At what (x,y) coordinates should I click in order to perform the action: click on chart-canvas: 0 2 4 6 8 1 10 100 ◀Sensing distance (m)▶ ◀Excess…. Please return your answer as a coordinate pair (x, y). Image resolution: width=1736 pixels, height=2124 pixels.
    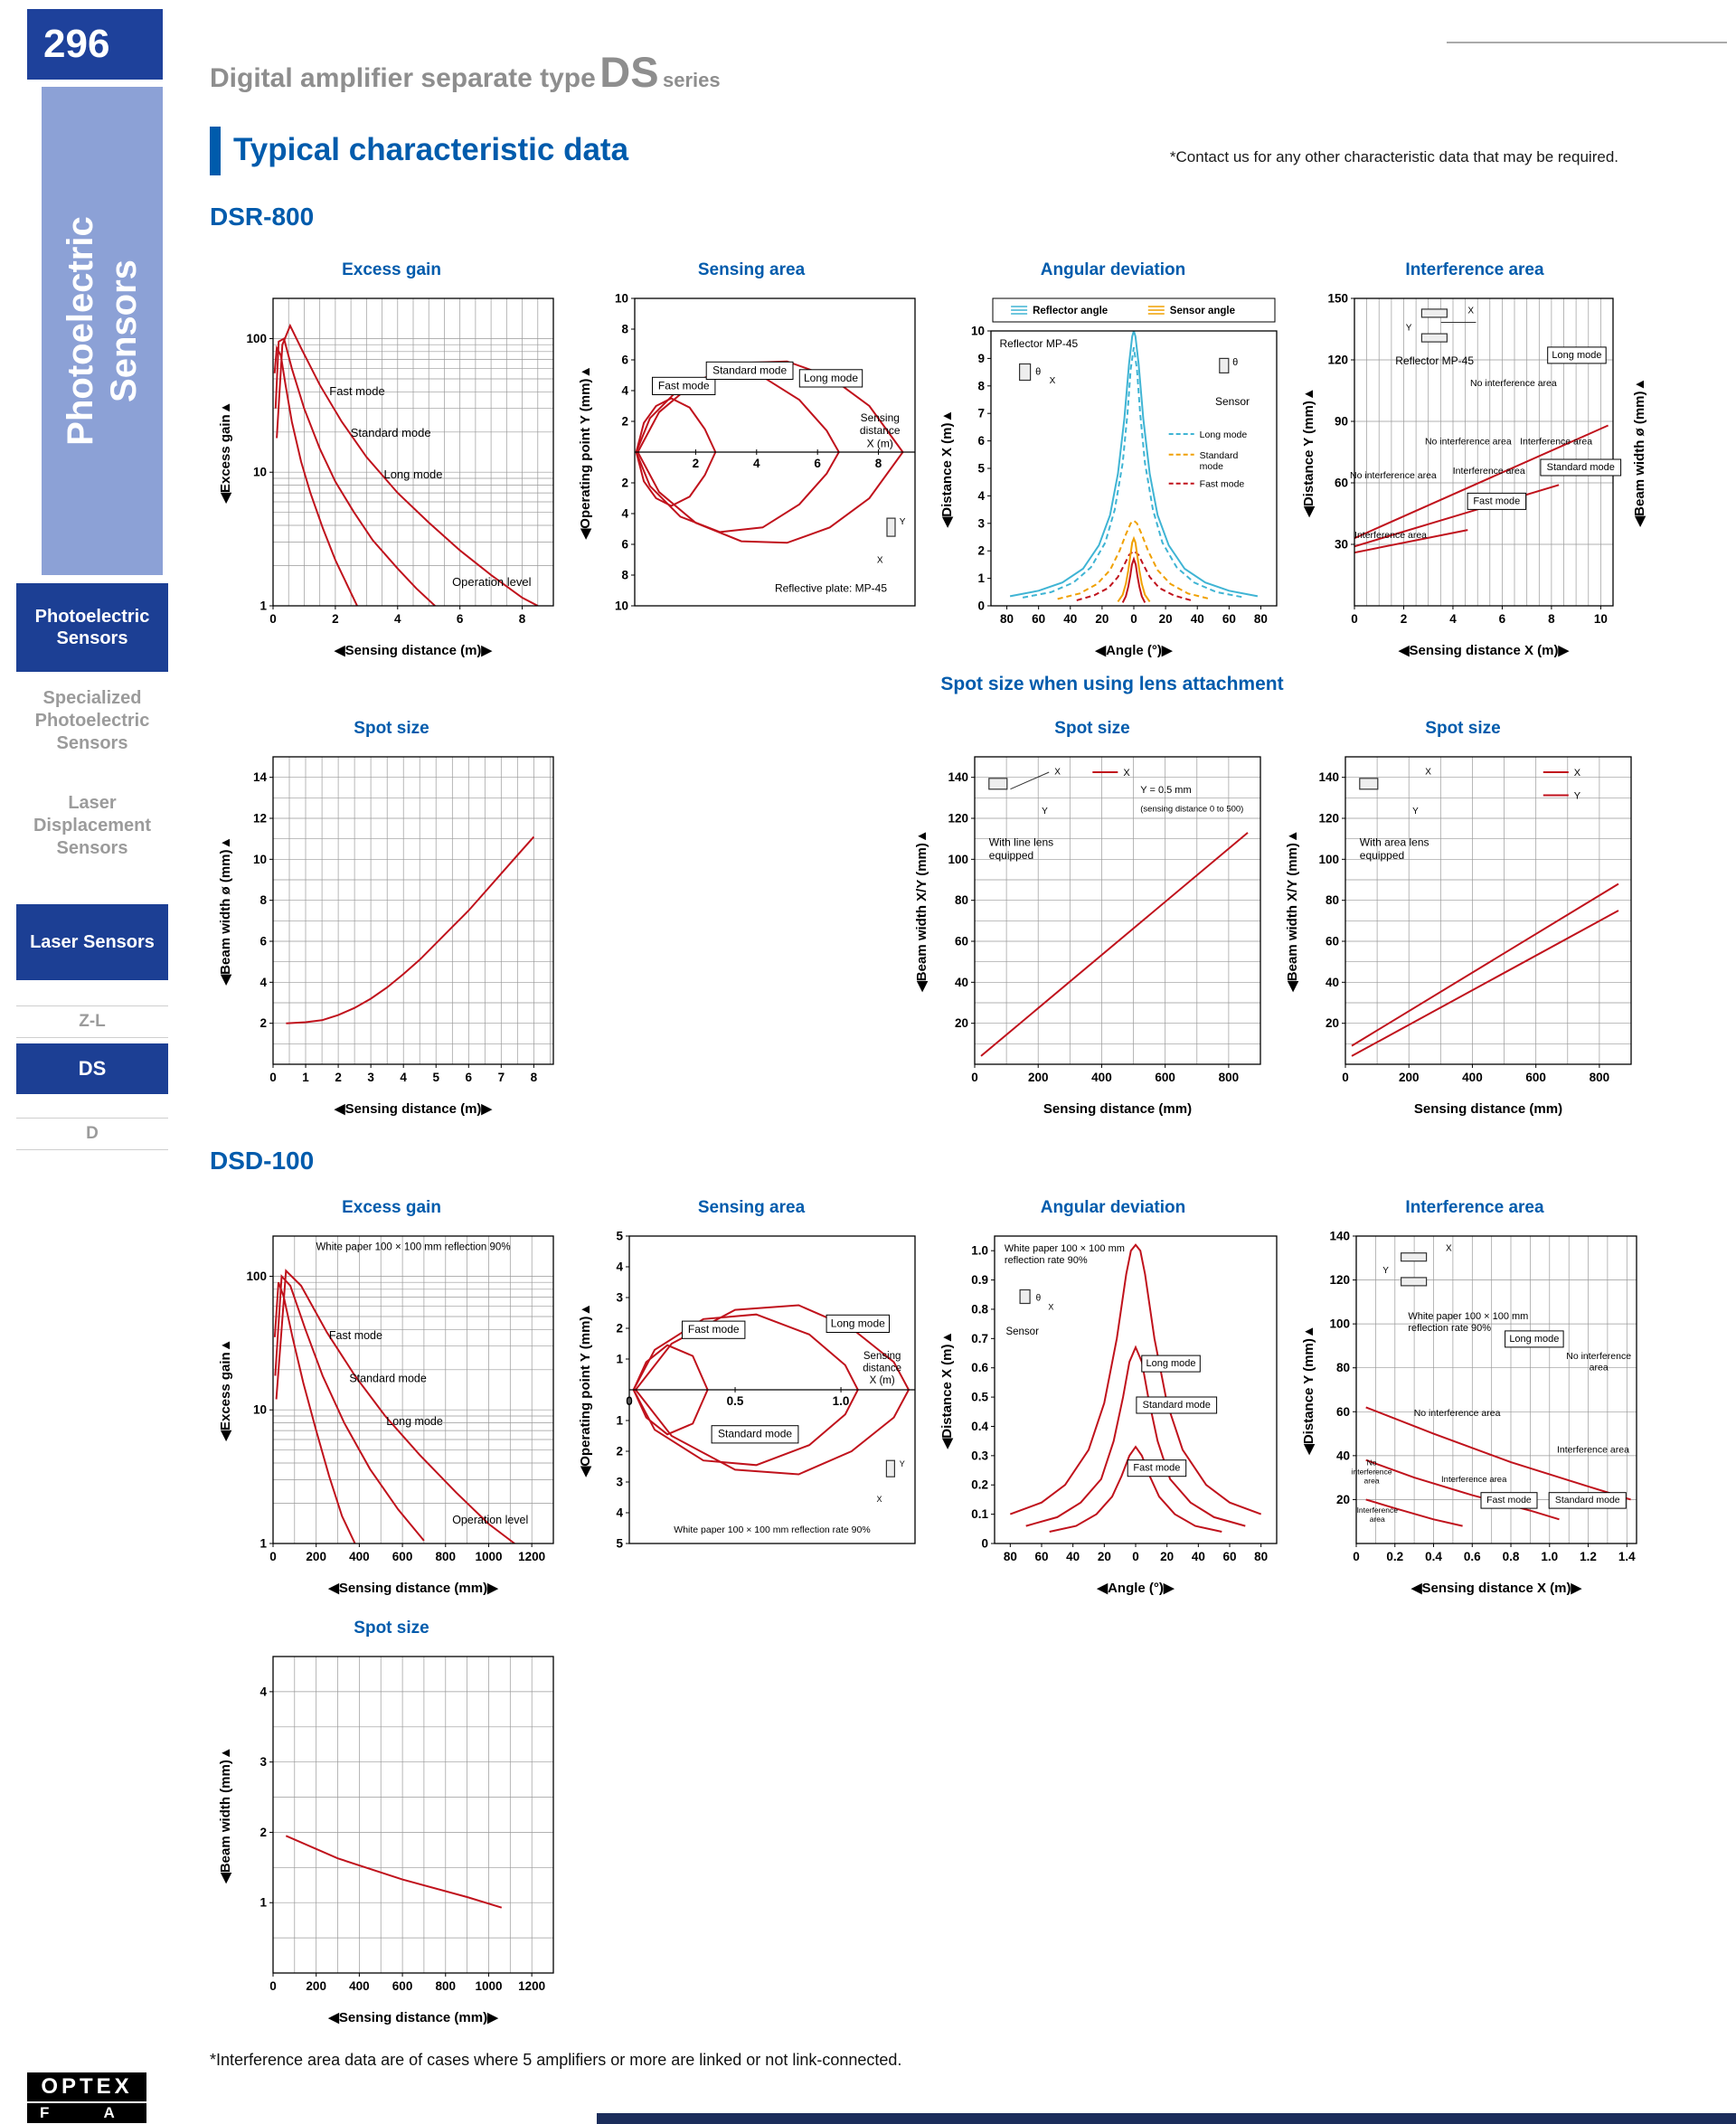
    Looking at the image, I should click on (386, 477).